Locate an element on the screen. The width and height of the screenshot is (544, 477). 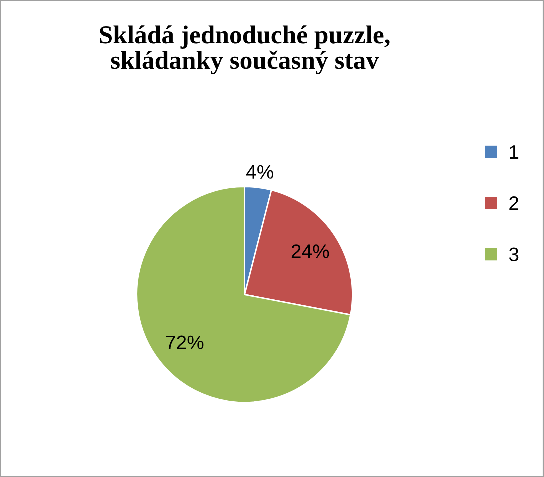
legend-label: 3 is located at coordinates (514, 255).